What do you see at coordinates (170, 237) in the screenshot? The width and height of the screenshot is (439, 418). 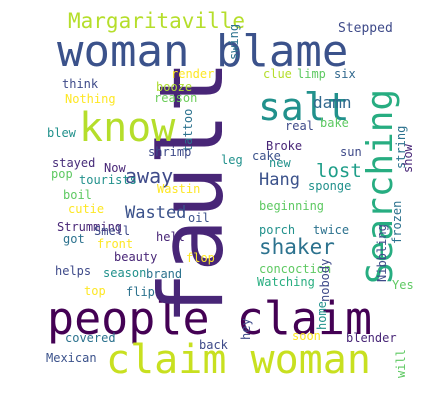 I see `word-hell: hell` at bounding box center [170, 237].